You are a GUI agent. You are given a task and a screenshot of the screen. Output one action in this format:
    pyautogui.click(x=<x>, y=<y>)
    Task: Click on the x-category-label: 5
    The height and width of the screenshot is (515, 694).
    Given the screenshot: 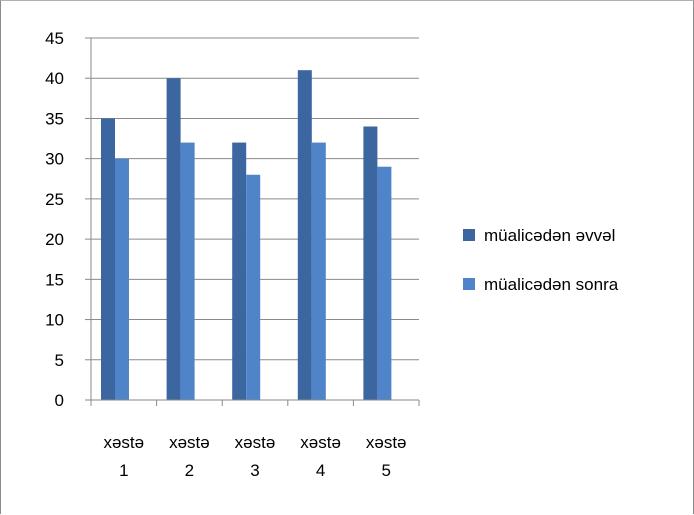 What is the action you would take?
    pyautogui.click(x=385, y=470)
    